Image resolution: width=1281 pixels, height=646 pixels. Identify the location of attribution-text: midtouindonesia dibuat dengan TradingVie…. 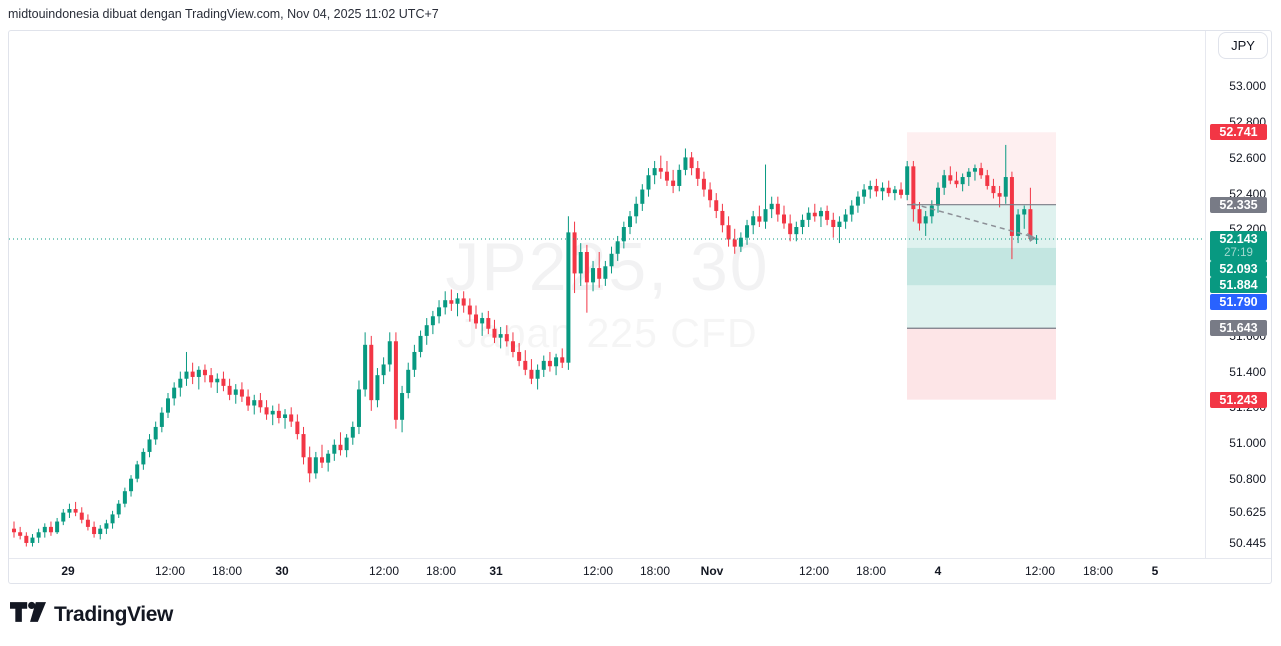
(223, 14).